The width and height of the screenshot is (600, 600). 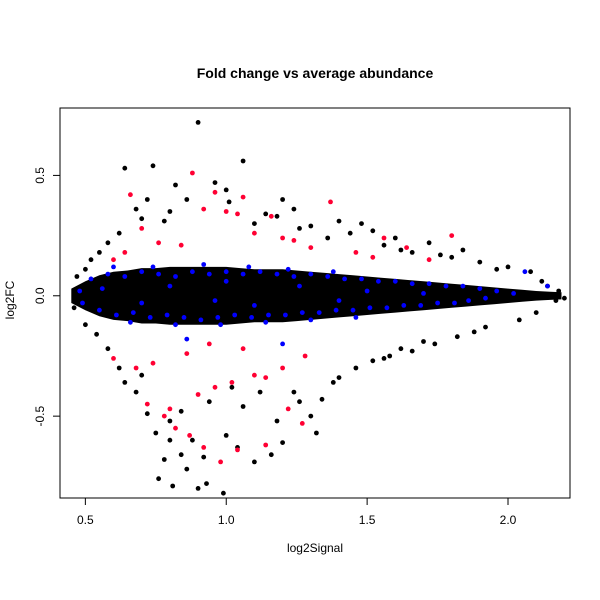 I want to click on chart-title: Fold change vs average abundance, so click(x=315, y=73).